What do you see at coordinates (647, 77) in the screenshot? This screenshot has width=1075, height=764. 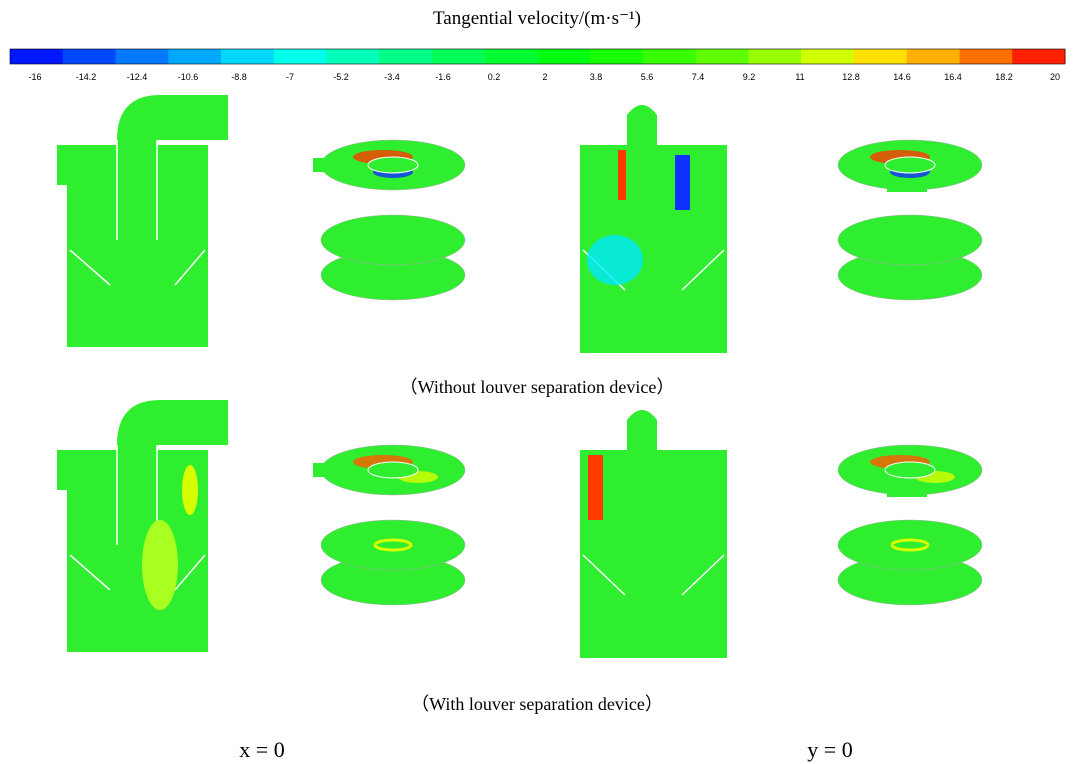 I see `colorbar-tick-label: 5.6` at bounding box center [647, 77].